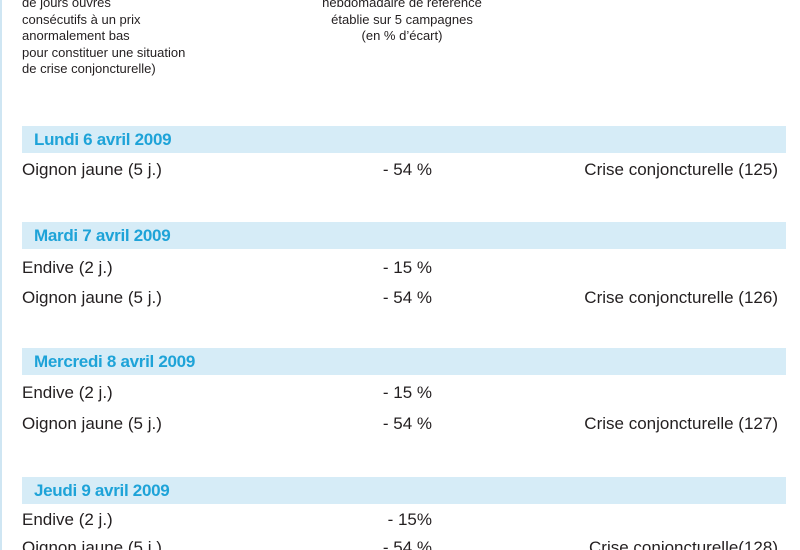 The height and width of the screenshot is (550, 800). Describe the element at coordinates (404, 235) in the screenshot. I see `date-header-tuesday: Mardi 7 avril 2009` at that location.